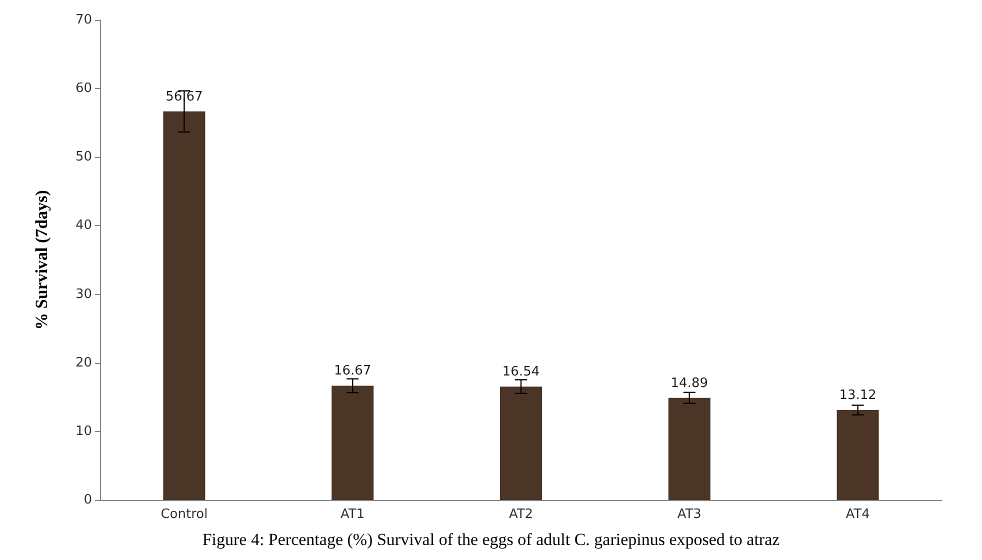 Image resolution: width=982 pixels, height=560 pixels. What do you see at coordinates (83, 362) in the screenshot?
I see `y-tick-label: 20` at bounding box center [83, 362].